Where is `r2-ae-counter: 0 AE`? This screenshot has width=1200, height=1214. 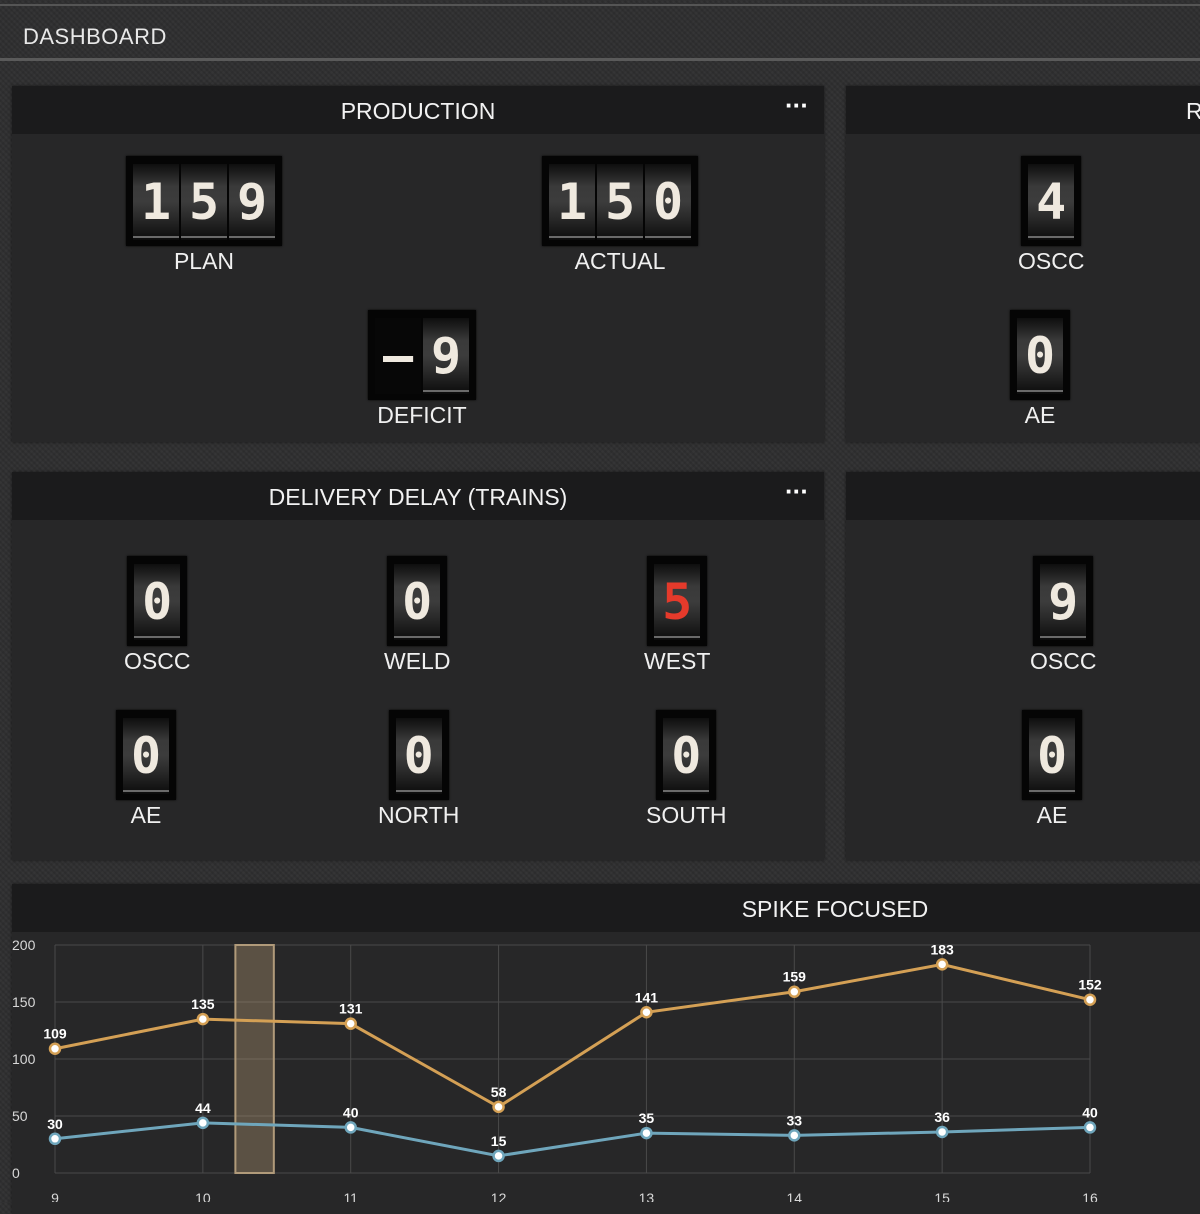
r2-ae-counter: 0 AE is located at coordinates (1052, 769).